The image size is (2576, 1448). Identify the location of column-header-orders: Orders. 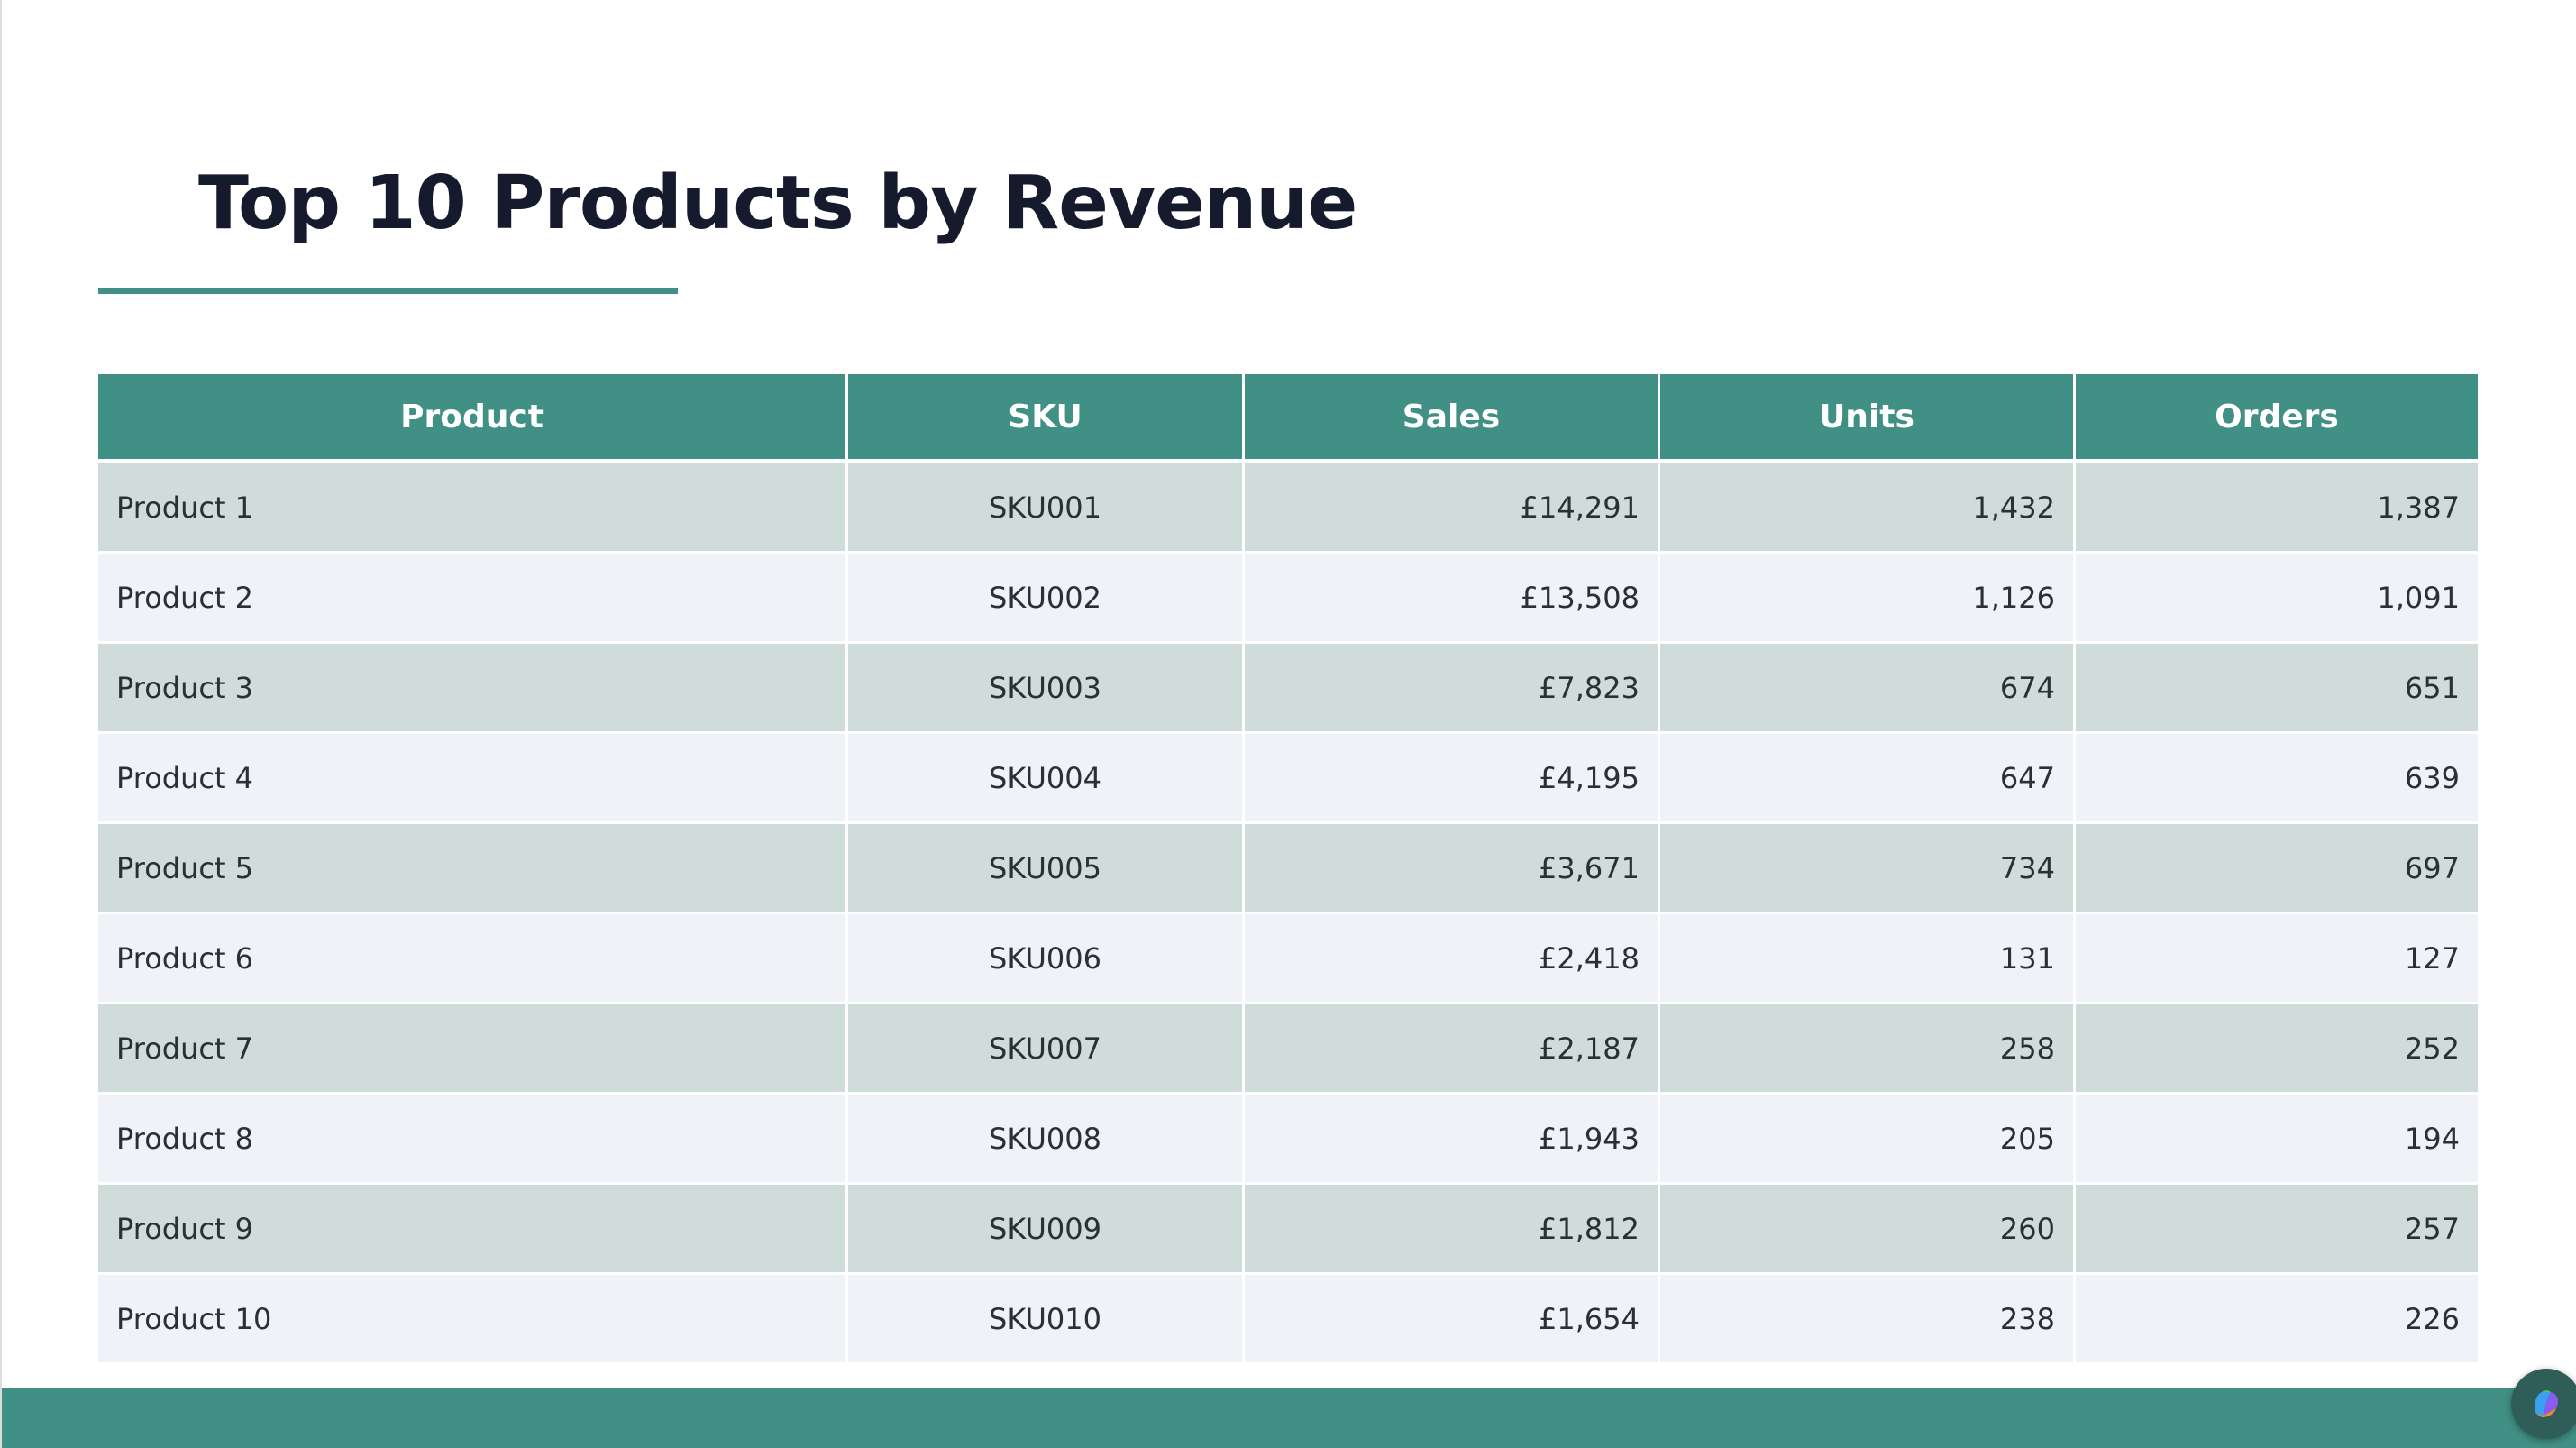
(2277, 419).